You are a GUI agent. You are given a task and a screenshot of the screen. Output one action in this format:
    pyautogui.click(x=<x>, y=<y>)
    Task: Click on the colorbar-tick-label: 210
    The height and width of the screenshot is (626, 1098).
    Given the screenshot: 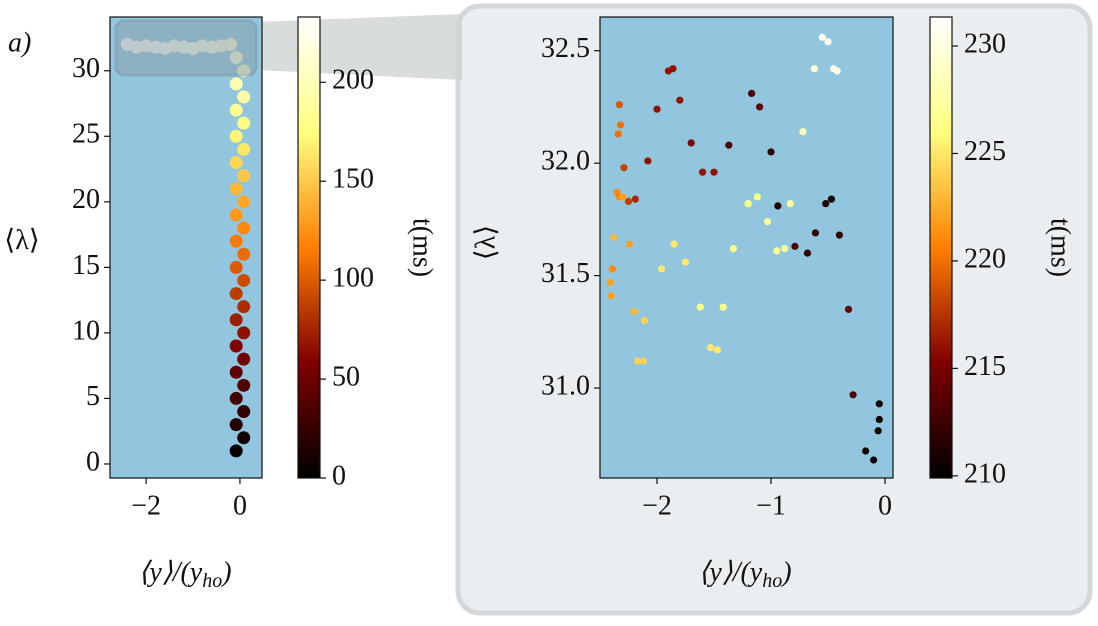 What is the action you would take?
    pyautogui.click(x=985, y=473)
    